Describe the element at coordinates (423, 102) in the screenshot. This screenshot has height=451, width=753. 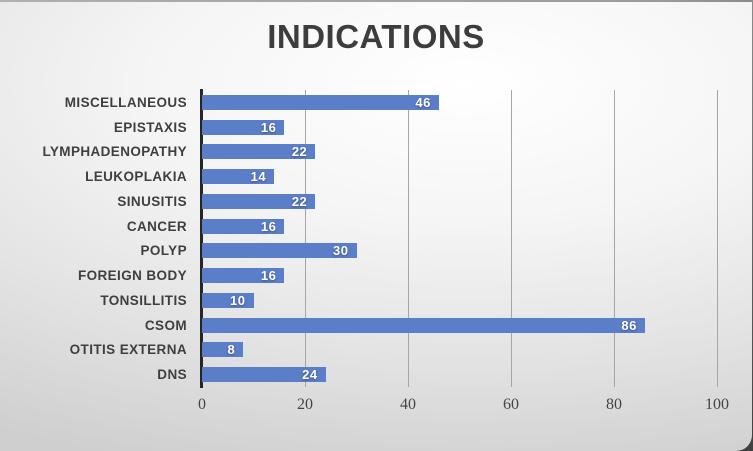
I see `bar-value-label: 46` at that location.